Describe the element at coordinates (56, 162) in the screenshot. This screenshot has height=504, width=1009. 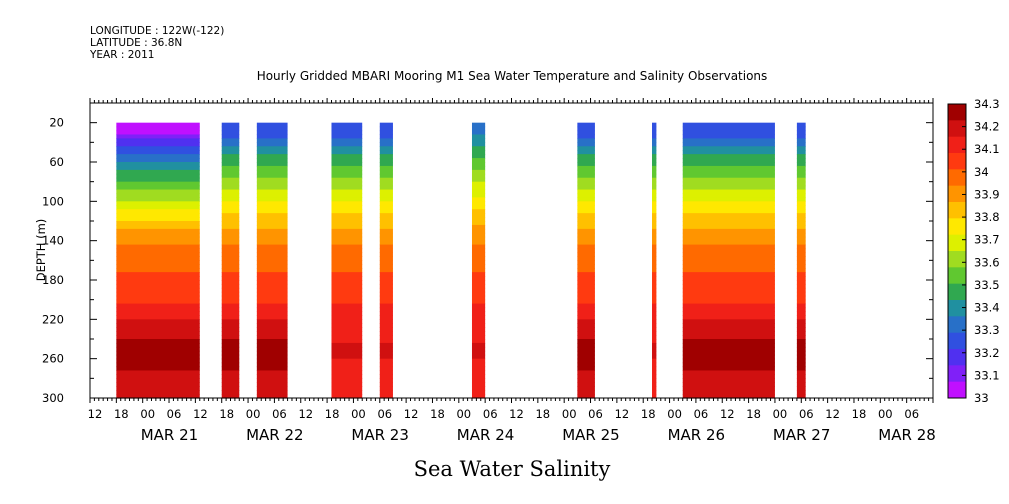
I see `y-tick-label: 60` at that location.